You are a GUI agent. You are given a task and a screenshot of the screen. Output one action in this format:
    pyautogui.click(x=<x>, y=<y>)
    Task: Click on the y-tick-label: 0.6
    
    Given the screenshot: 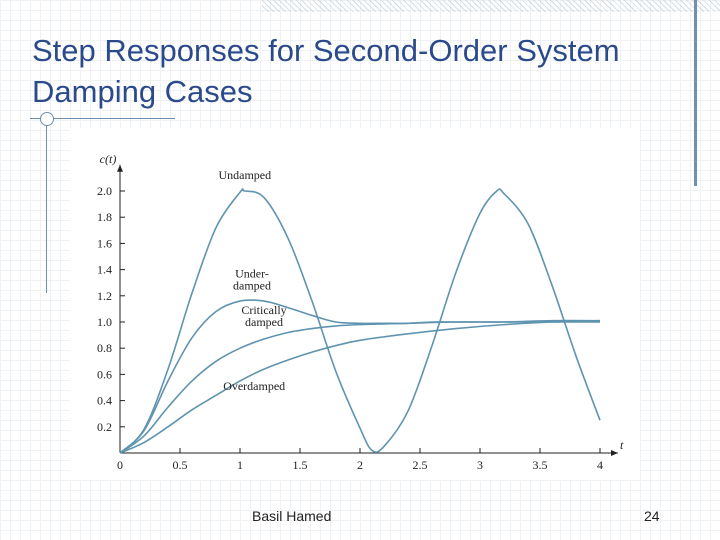 What is the action you would take?
    pyautogui.click(x=104, y=374)
    